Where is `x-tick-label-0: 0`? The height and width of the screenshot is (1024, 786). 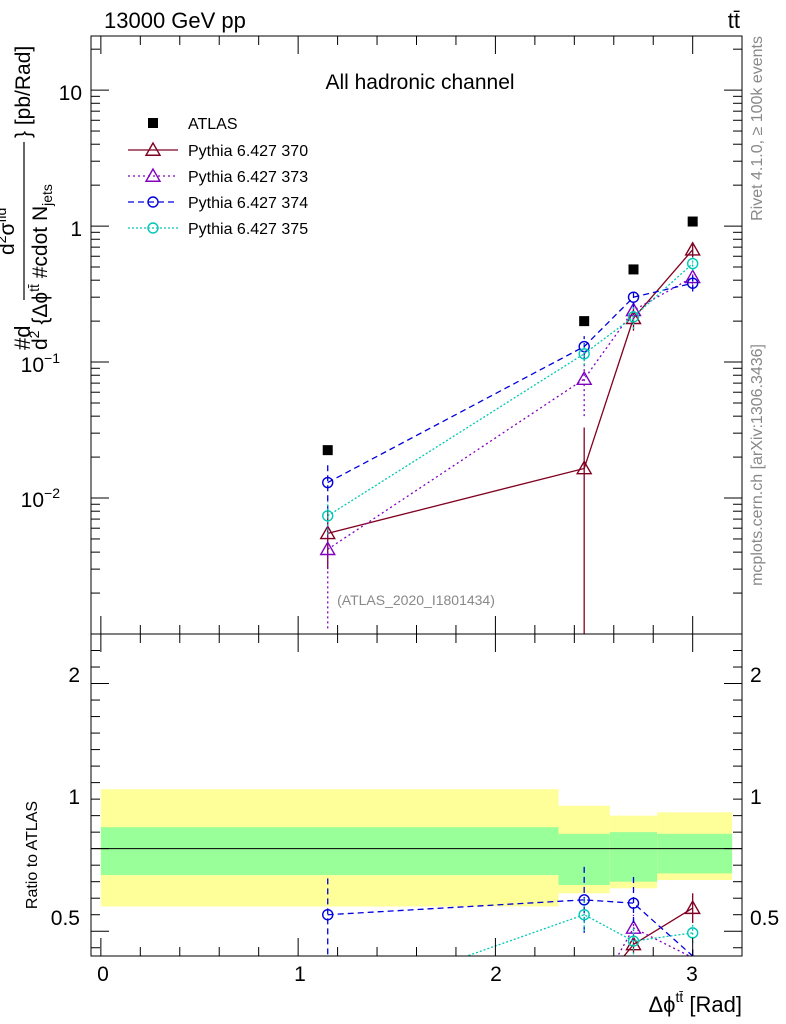
x-tick-label-0: 0 is located at coordinates (103, 974).